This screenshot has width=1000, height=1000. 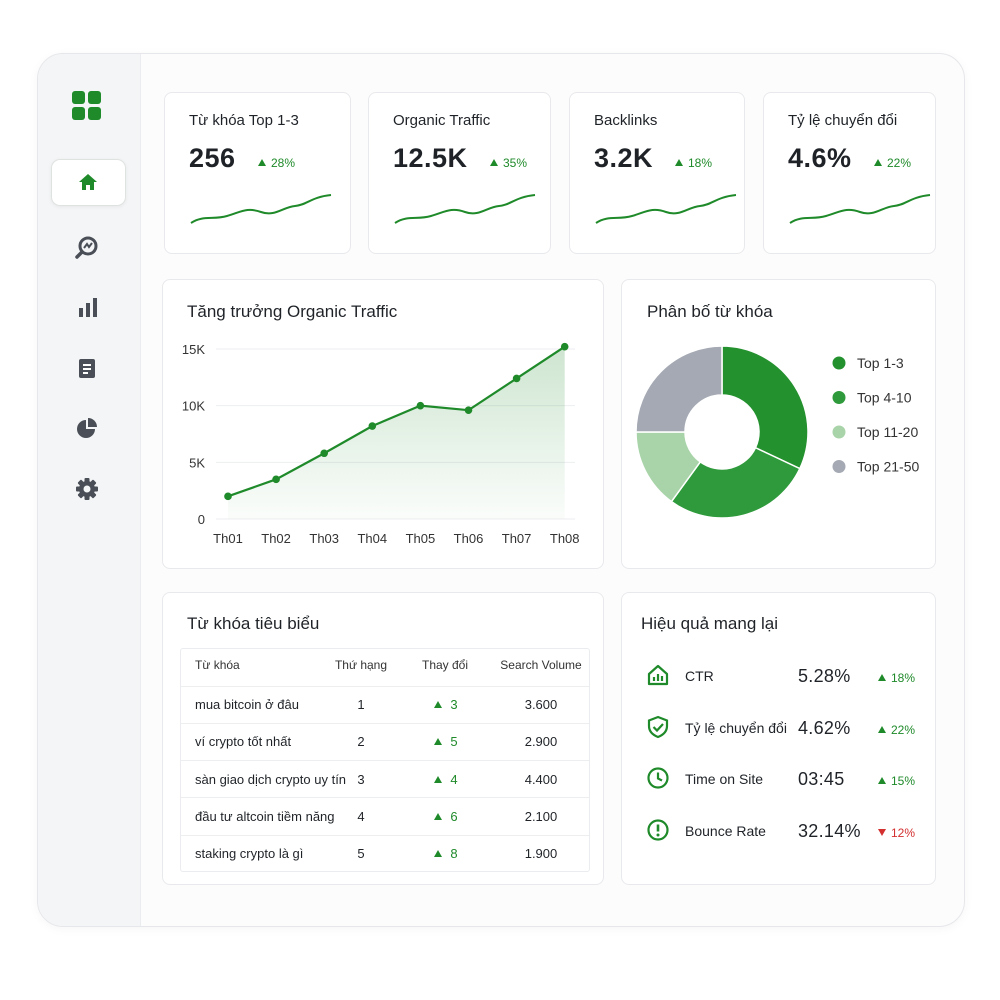 I want to click on metric-label: Tỷ lệ chuyển đổi, so click(x=736, y=727).